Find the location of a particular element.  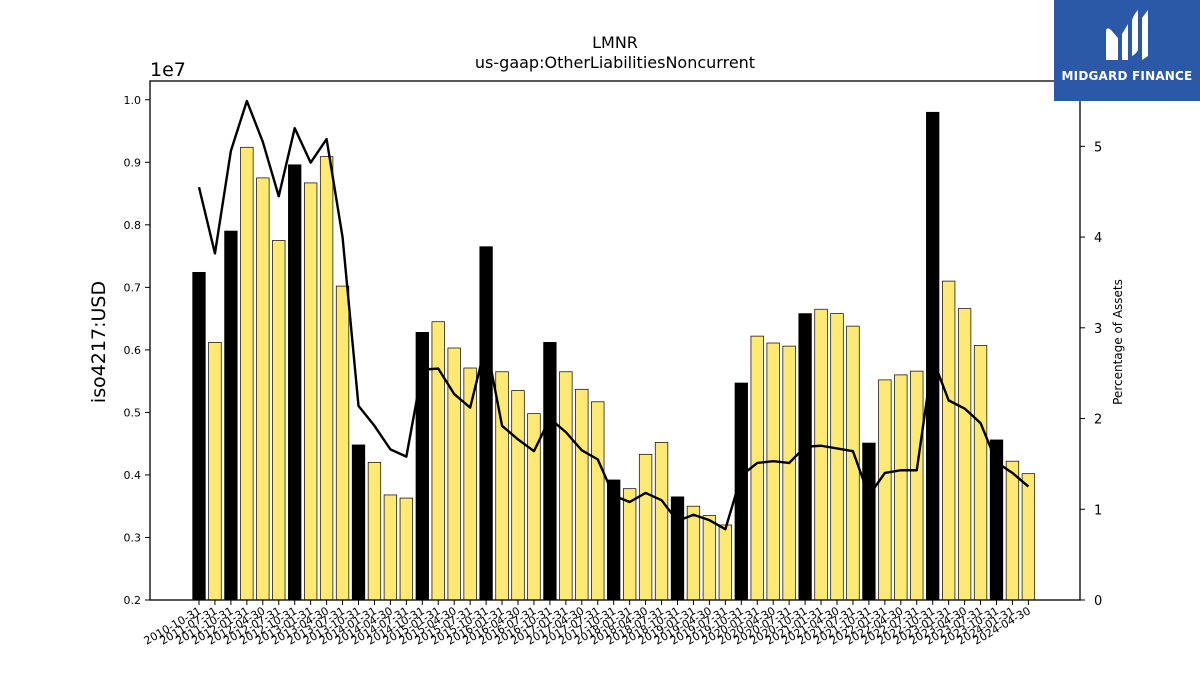

y-tick-label: 0.6 is located at coordinates (133, 350).